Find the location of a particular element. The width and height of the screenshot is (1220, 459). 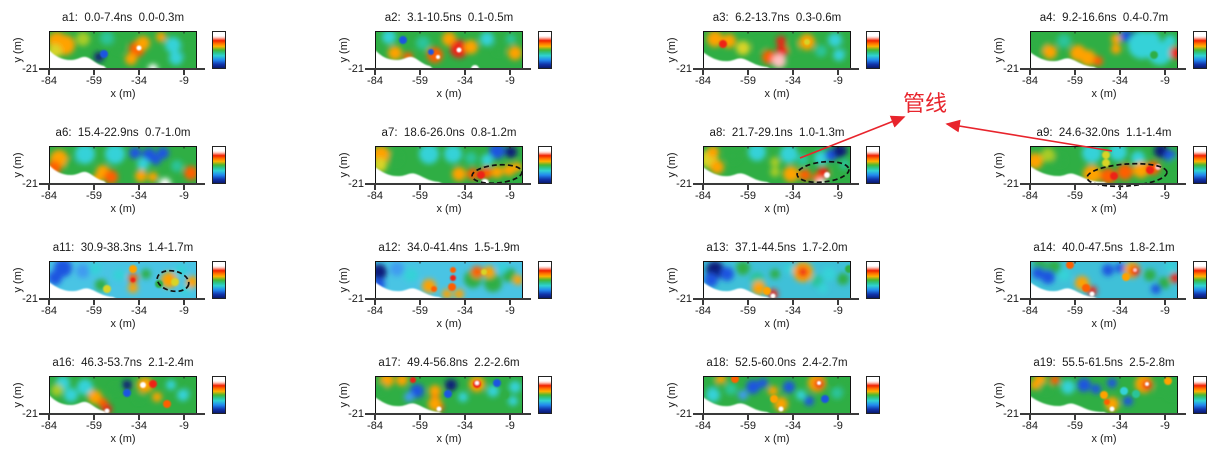

panel-title: a6: 15.4-22.9ns 0.7-1.0m is located at coordinates (123, 133).